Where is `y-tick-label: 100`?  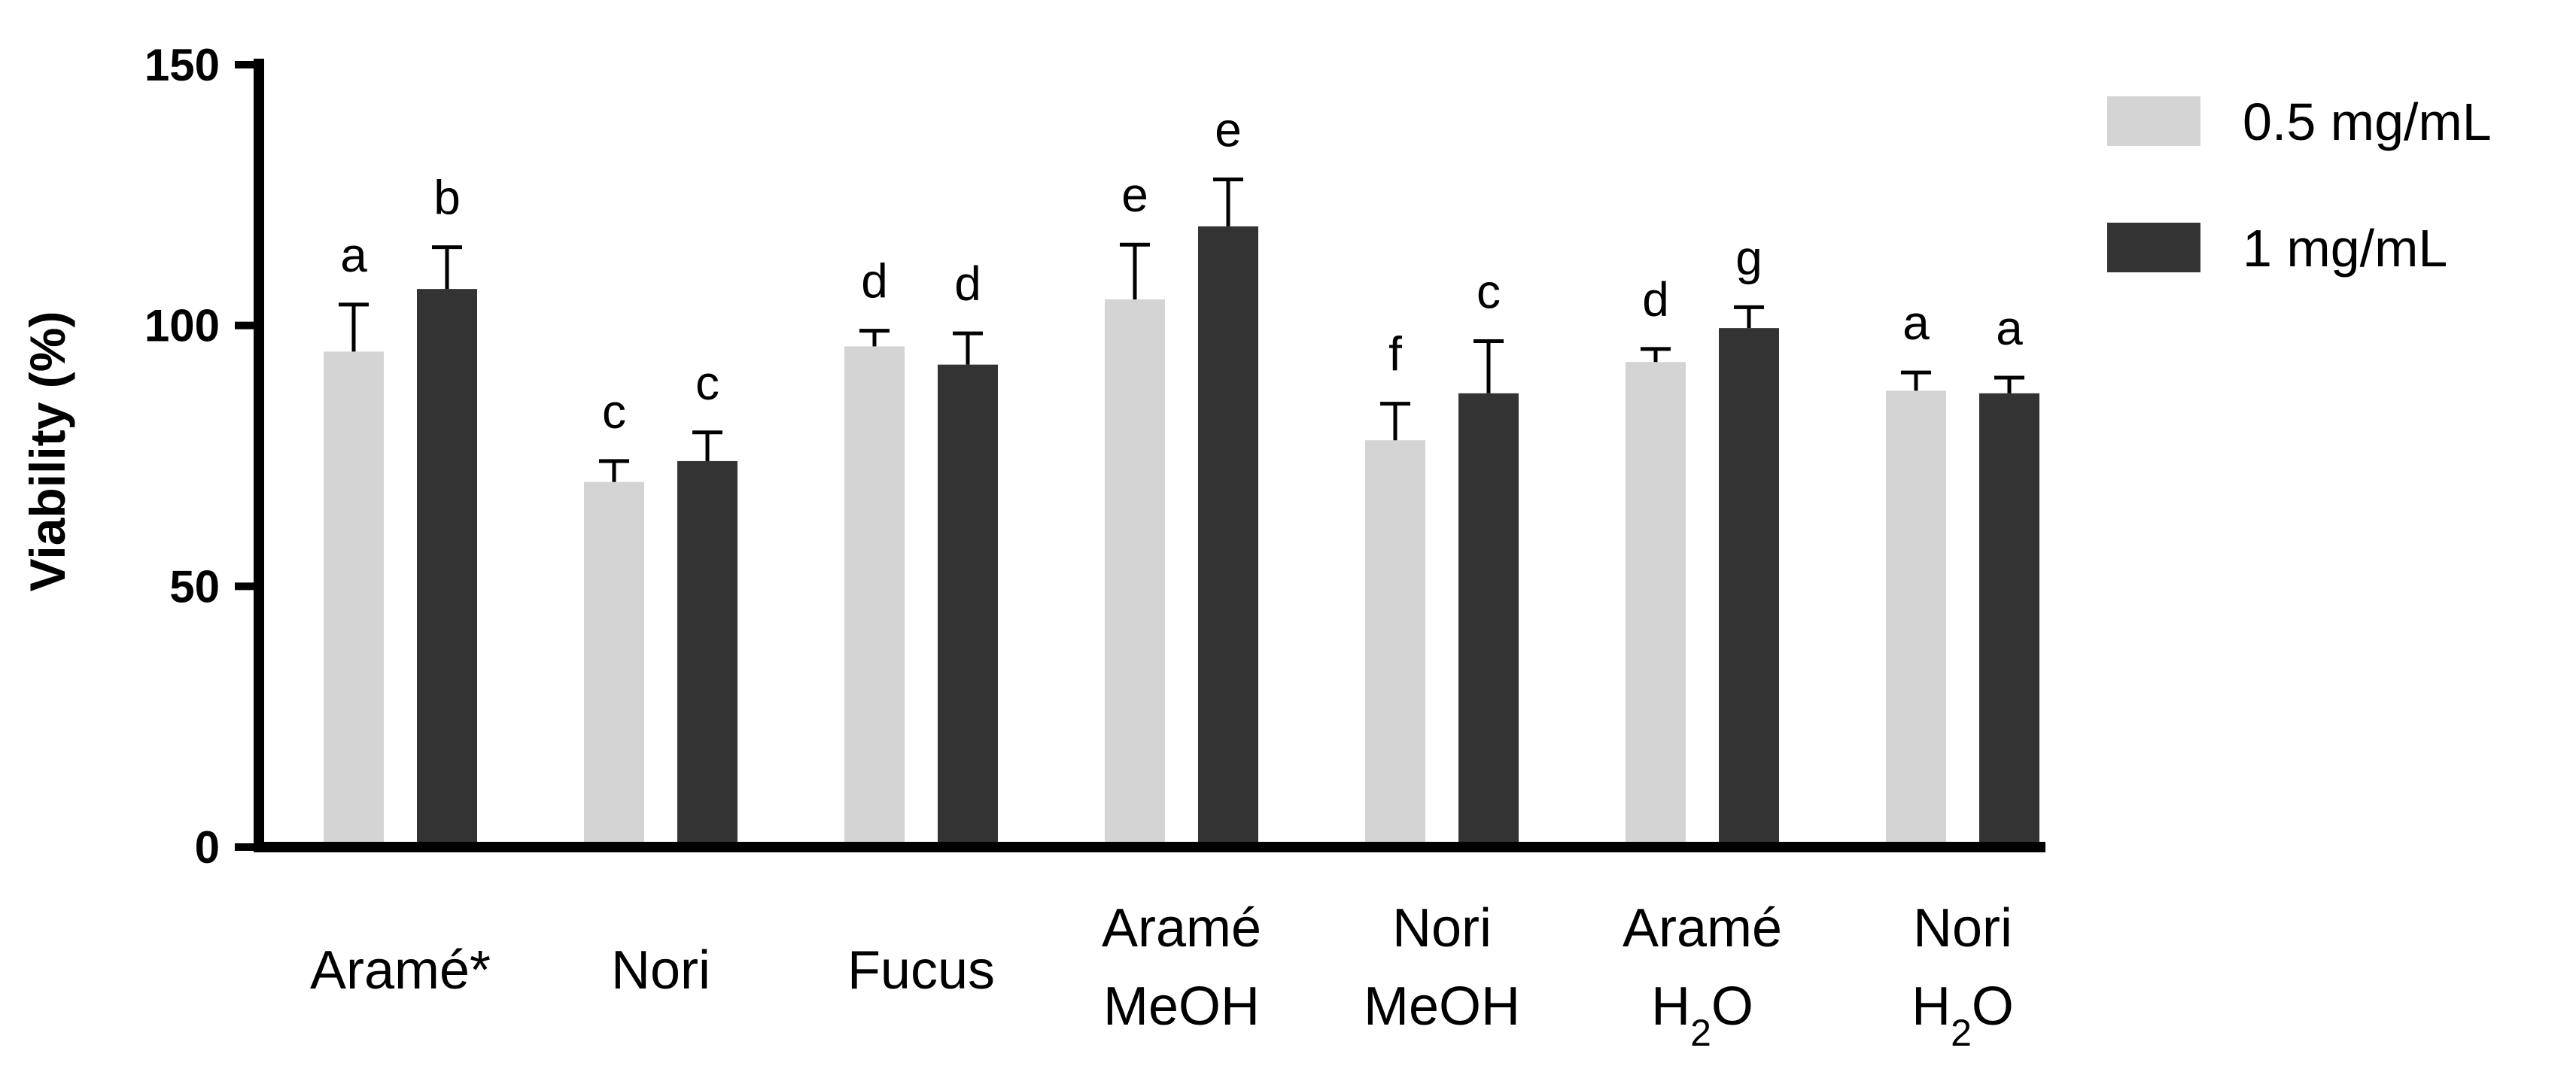 y-tick-label: 100 is located at coordinates (182, 326).